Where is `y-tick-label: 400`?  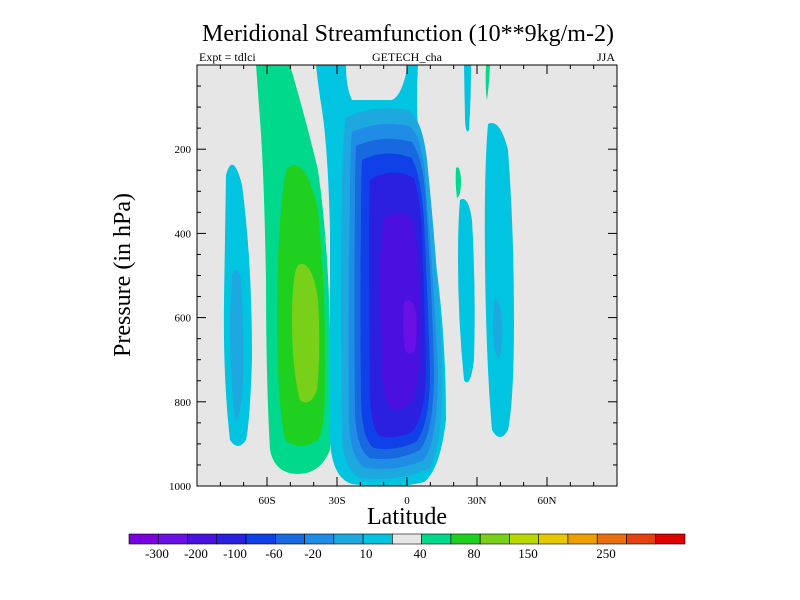
y-tick-label: 400 is located at coordinates (183, 234).